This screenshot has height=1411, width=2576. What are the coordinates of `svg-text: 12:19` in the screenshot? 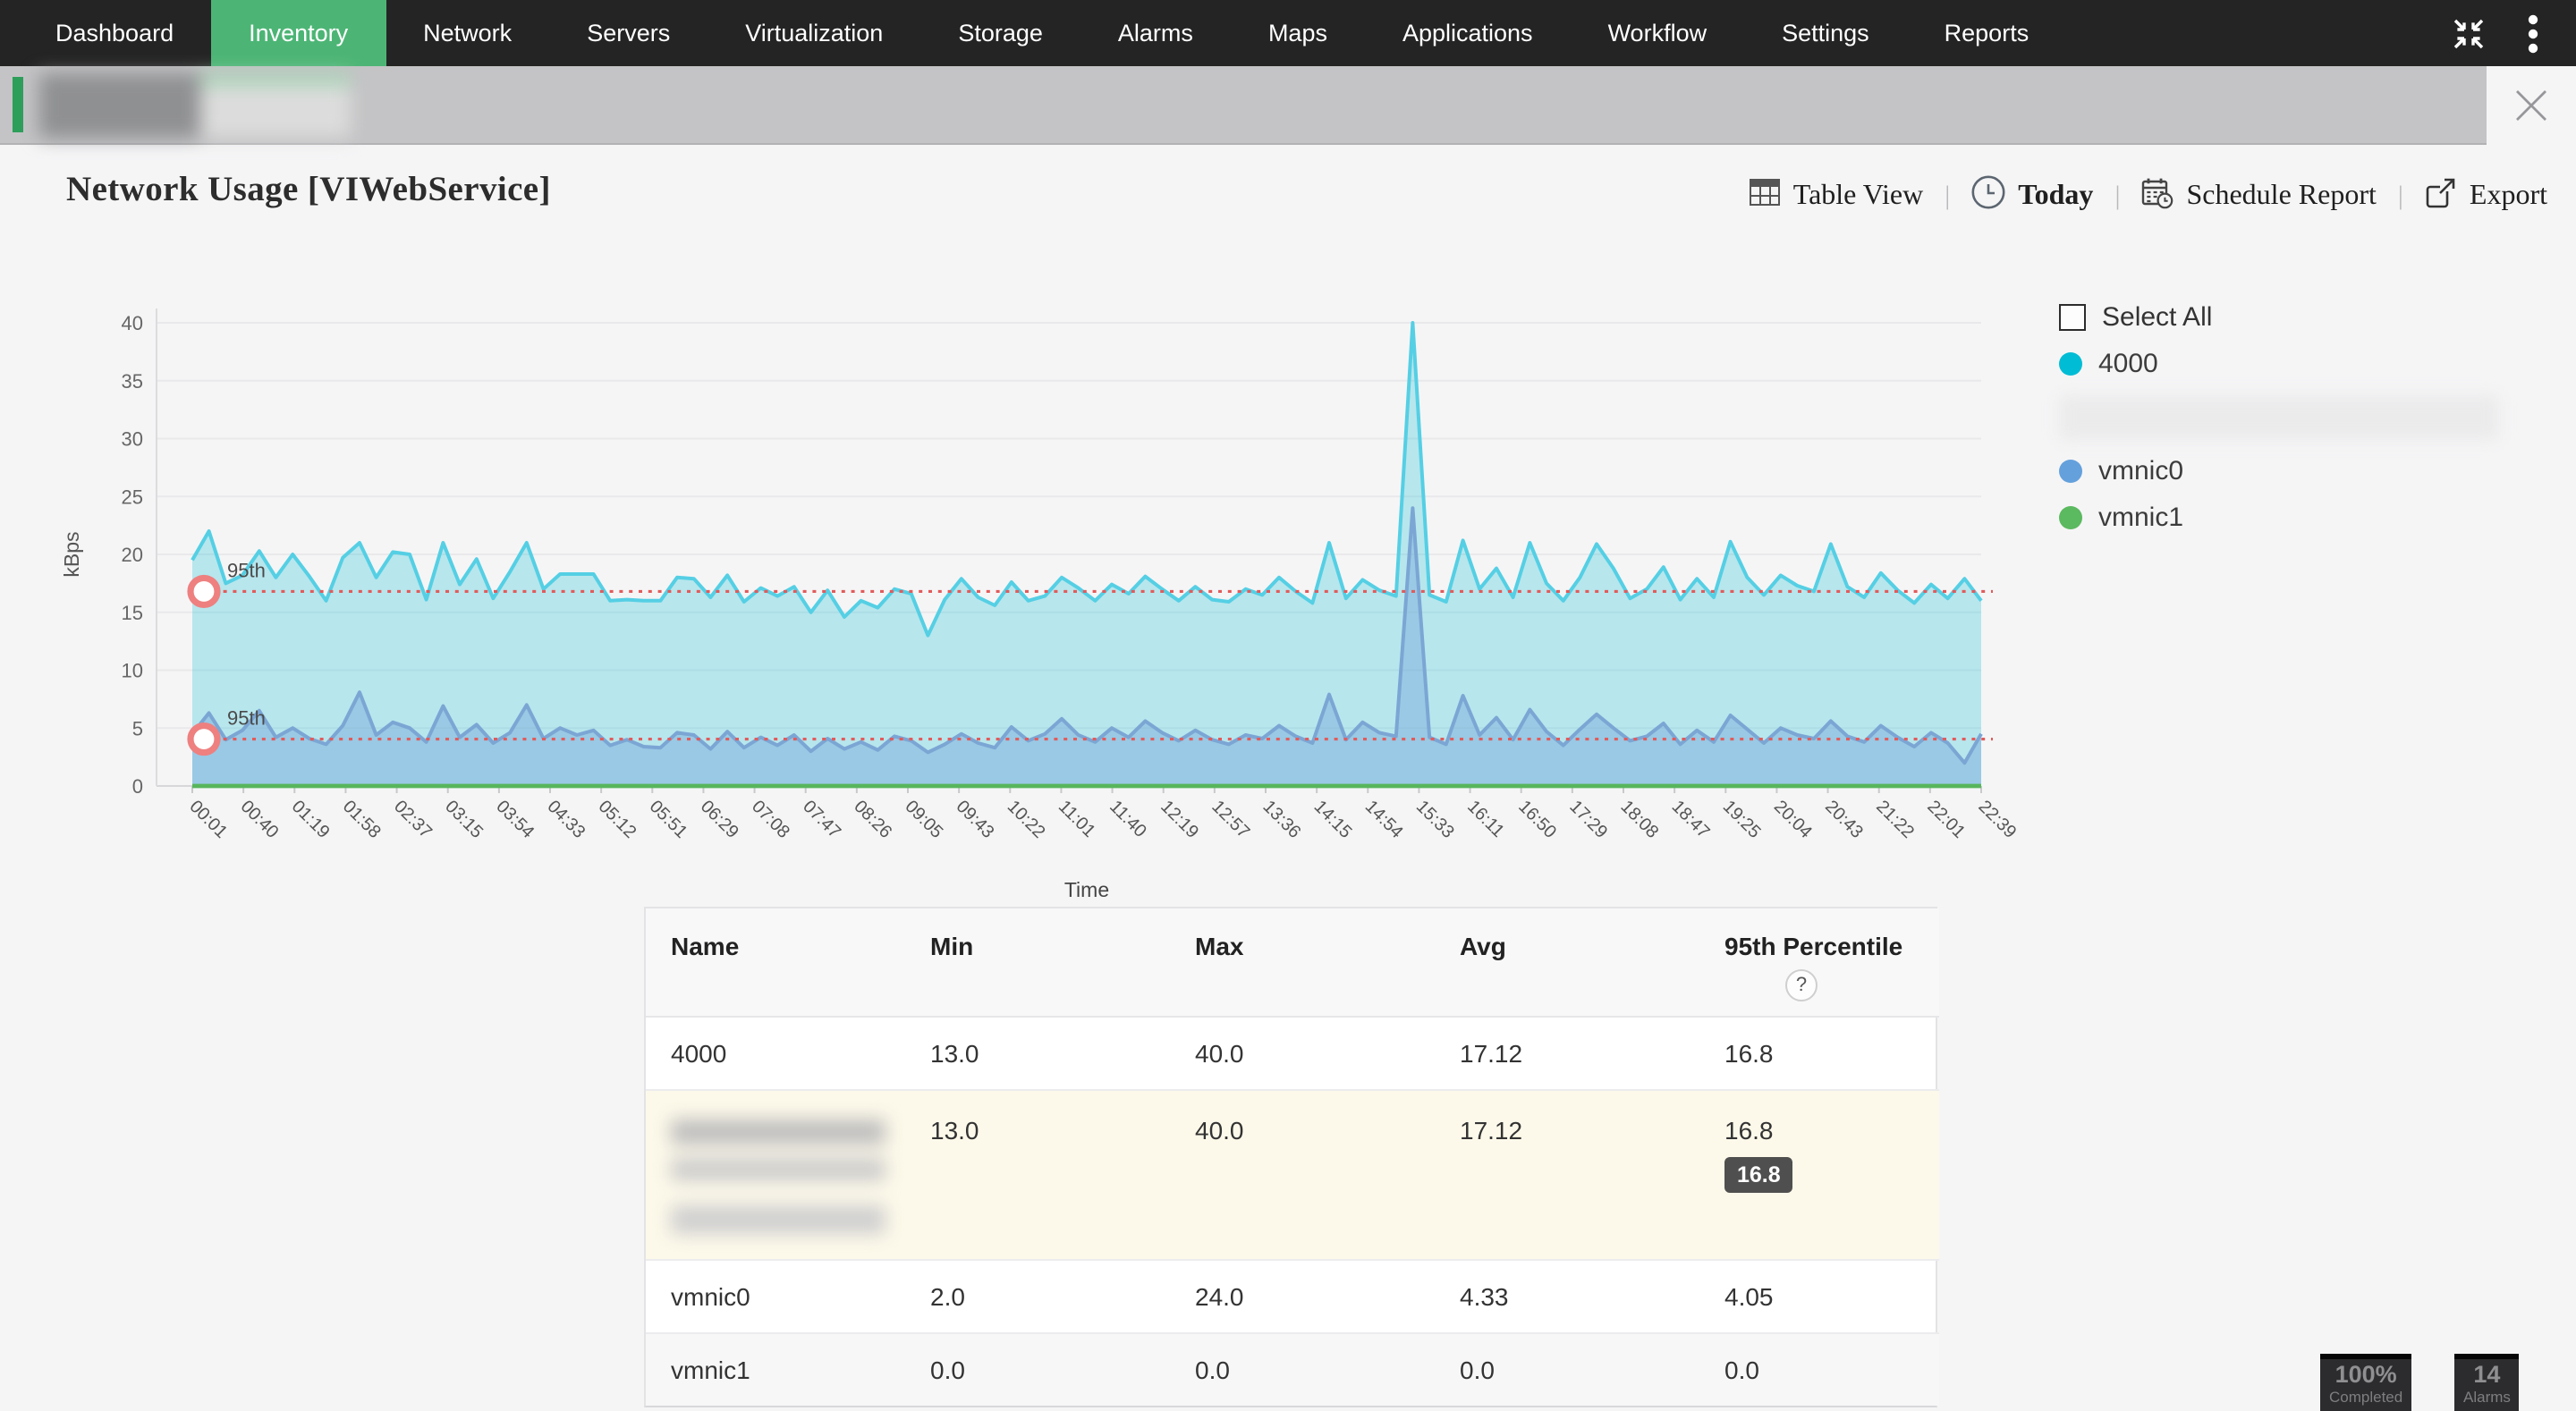 It's located at (1179, 819).